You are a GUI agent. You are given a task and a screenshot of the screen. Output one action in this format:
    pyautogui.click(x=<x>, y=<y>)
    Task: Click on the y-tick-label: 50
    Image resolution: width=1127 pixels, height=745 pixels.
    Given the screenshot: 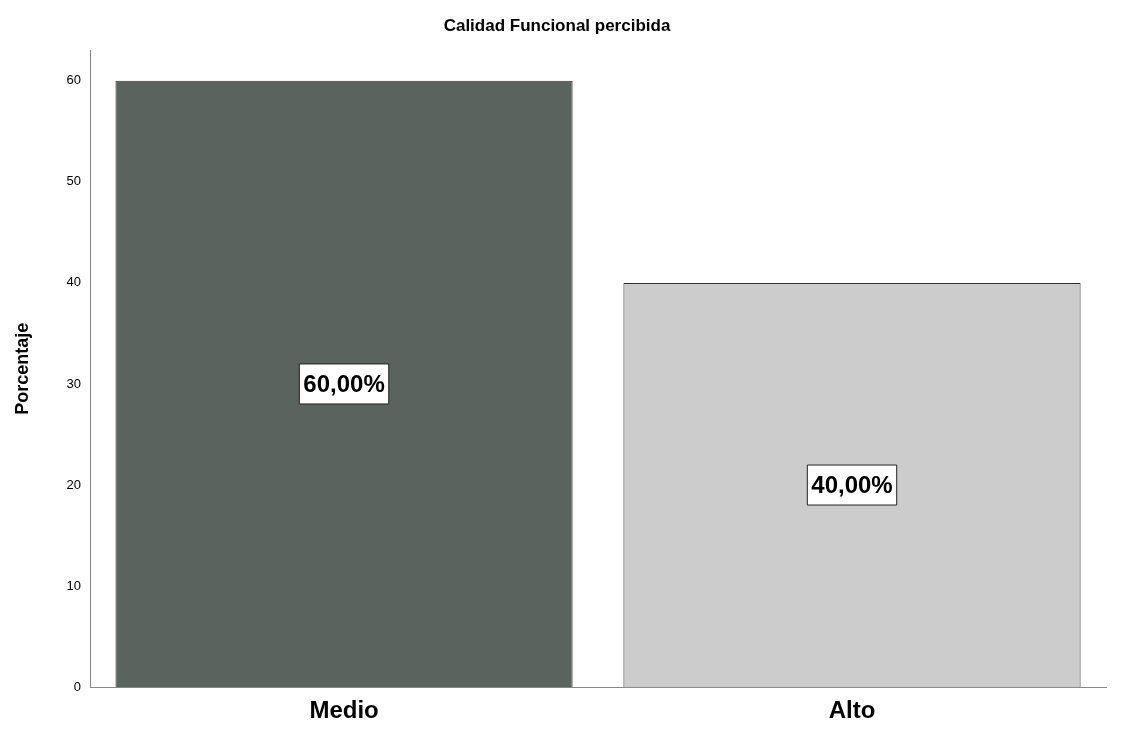 What is the action you would take?
    pyautogui.click(x=74, y=181)
    